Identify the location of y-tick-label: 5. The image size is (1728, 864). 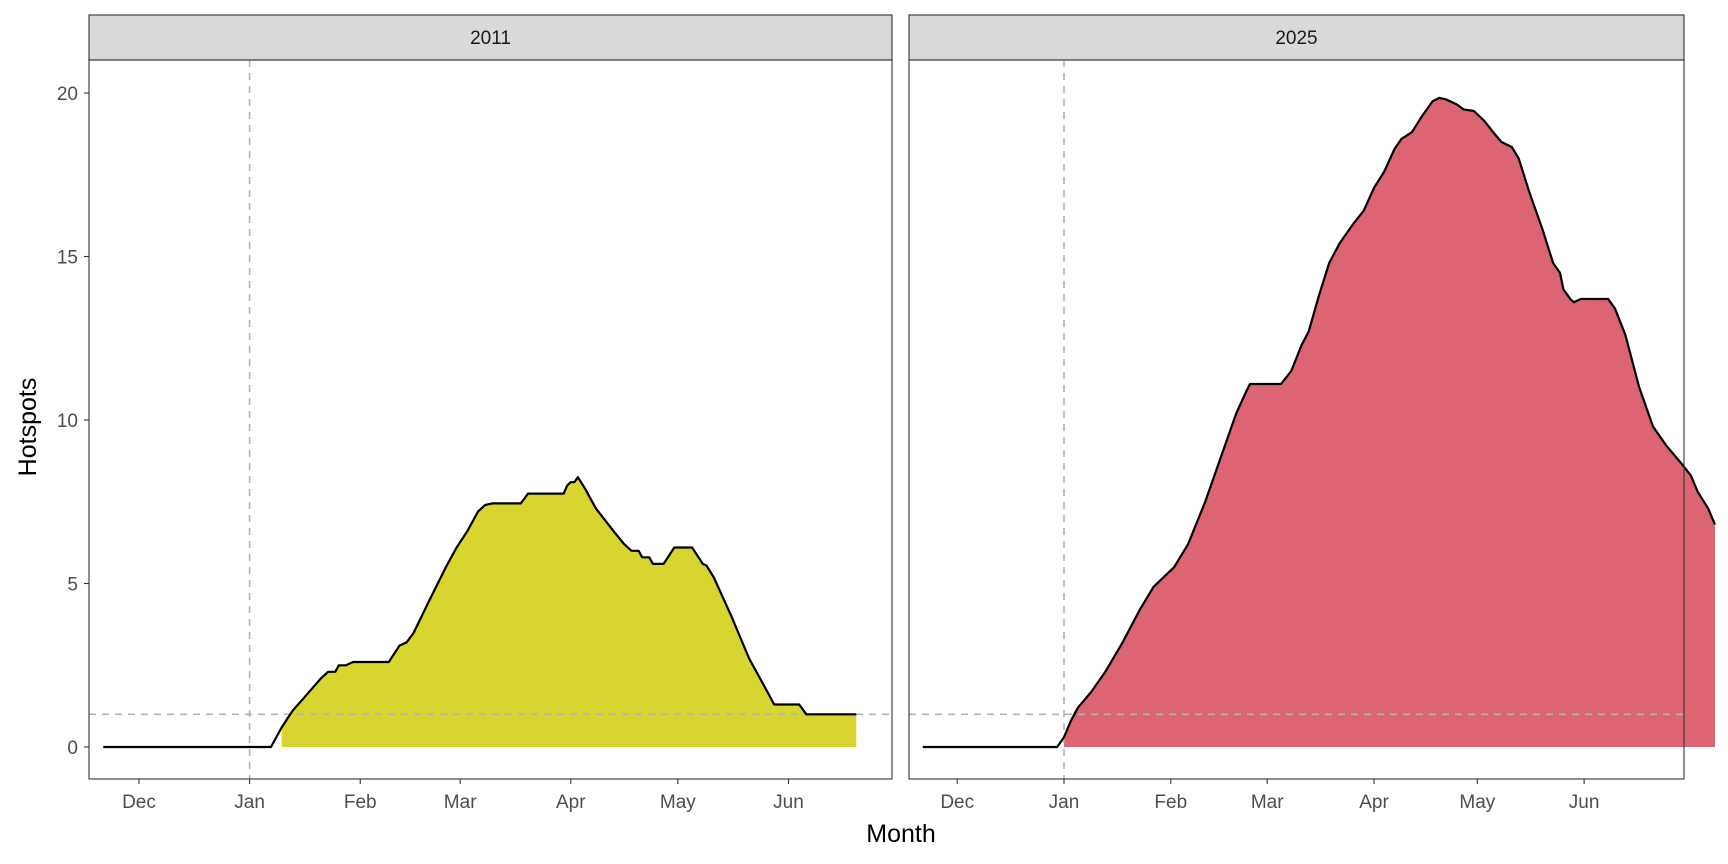
(72, 585).